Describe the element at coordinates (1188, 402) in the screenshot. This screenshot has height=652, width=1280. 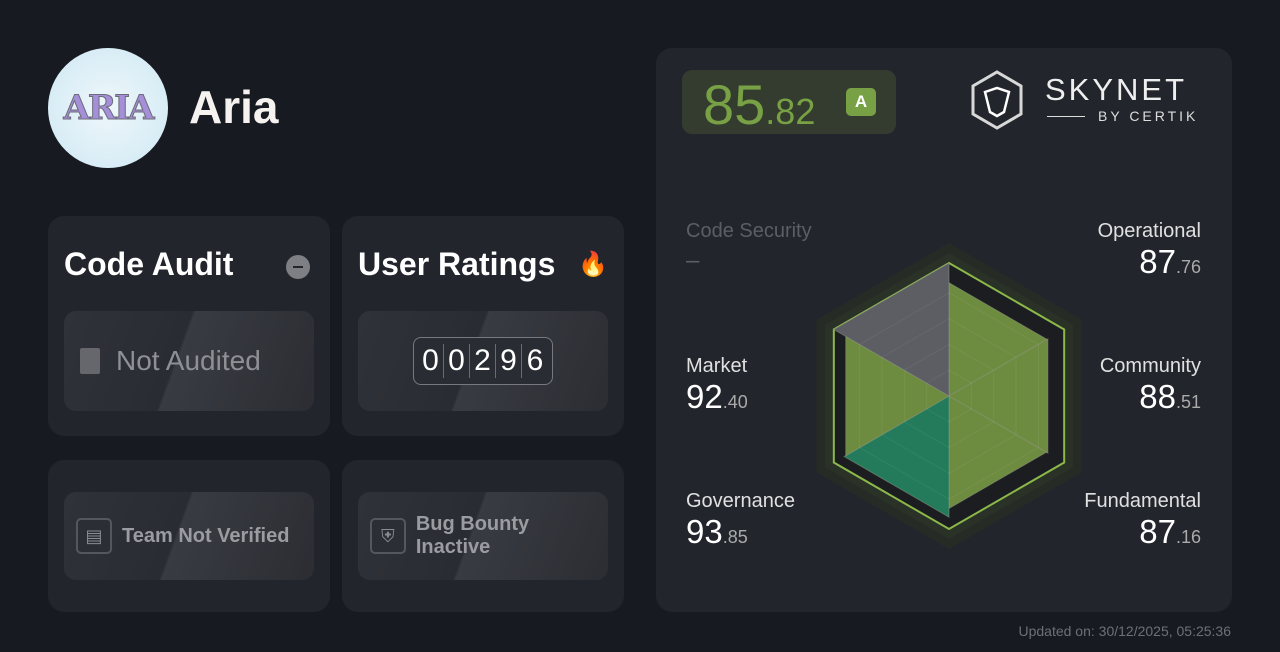
I see `category-value-dec: .51` at that location.